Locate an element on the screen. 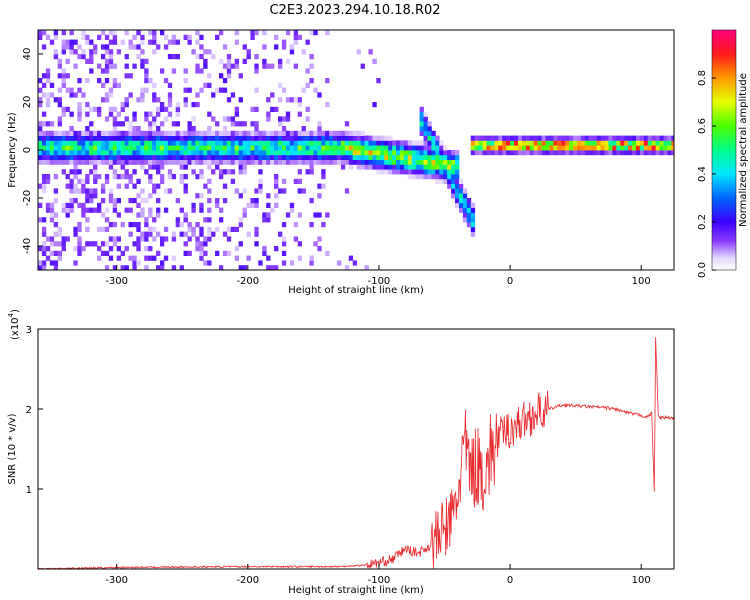 Image resolution: width=750 pixels, height=600 pixels. colorbar-tick-label: 0.2 is located at coordinates (702, 222).